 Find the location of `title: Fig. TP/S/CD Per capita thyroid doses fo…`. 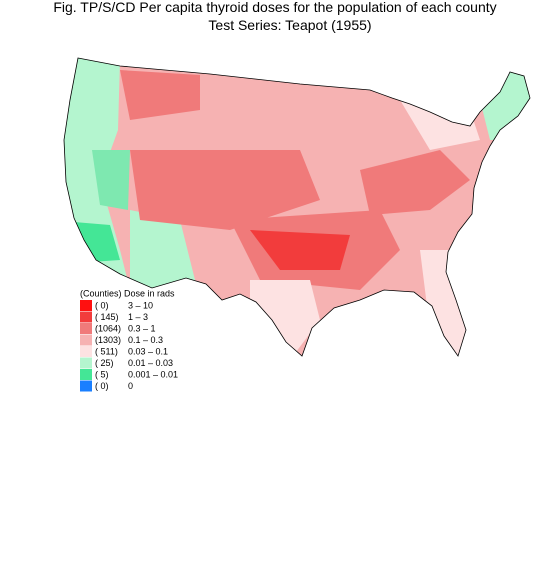

title: Fig. TP/S/CD Per capita thyroid doses fo… is located at coordinates (274, 7).